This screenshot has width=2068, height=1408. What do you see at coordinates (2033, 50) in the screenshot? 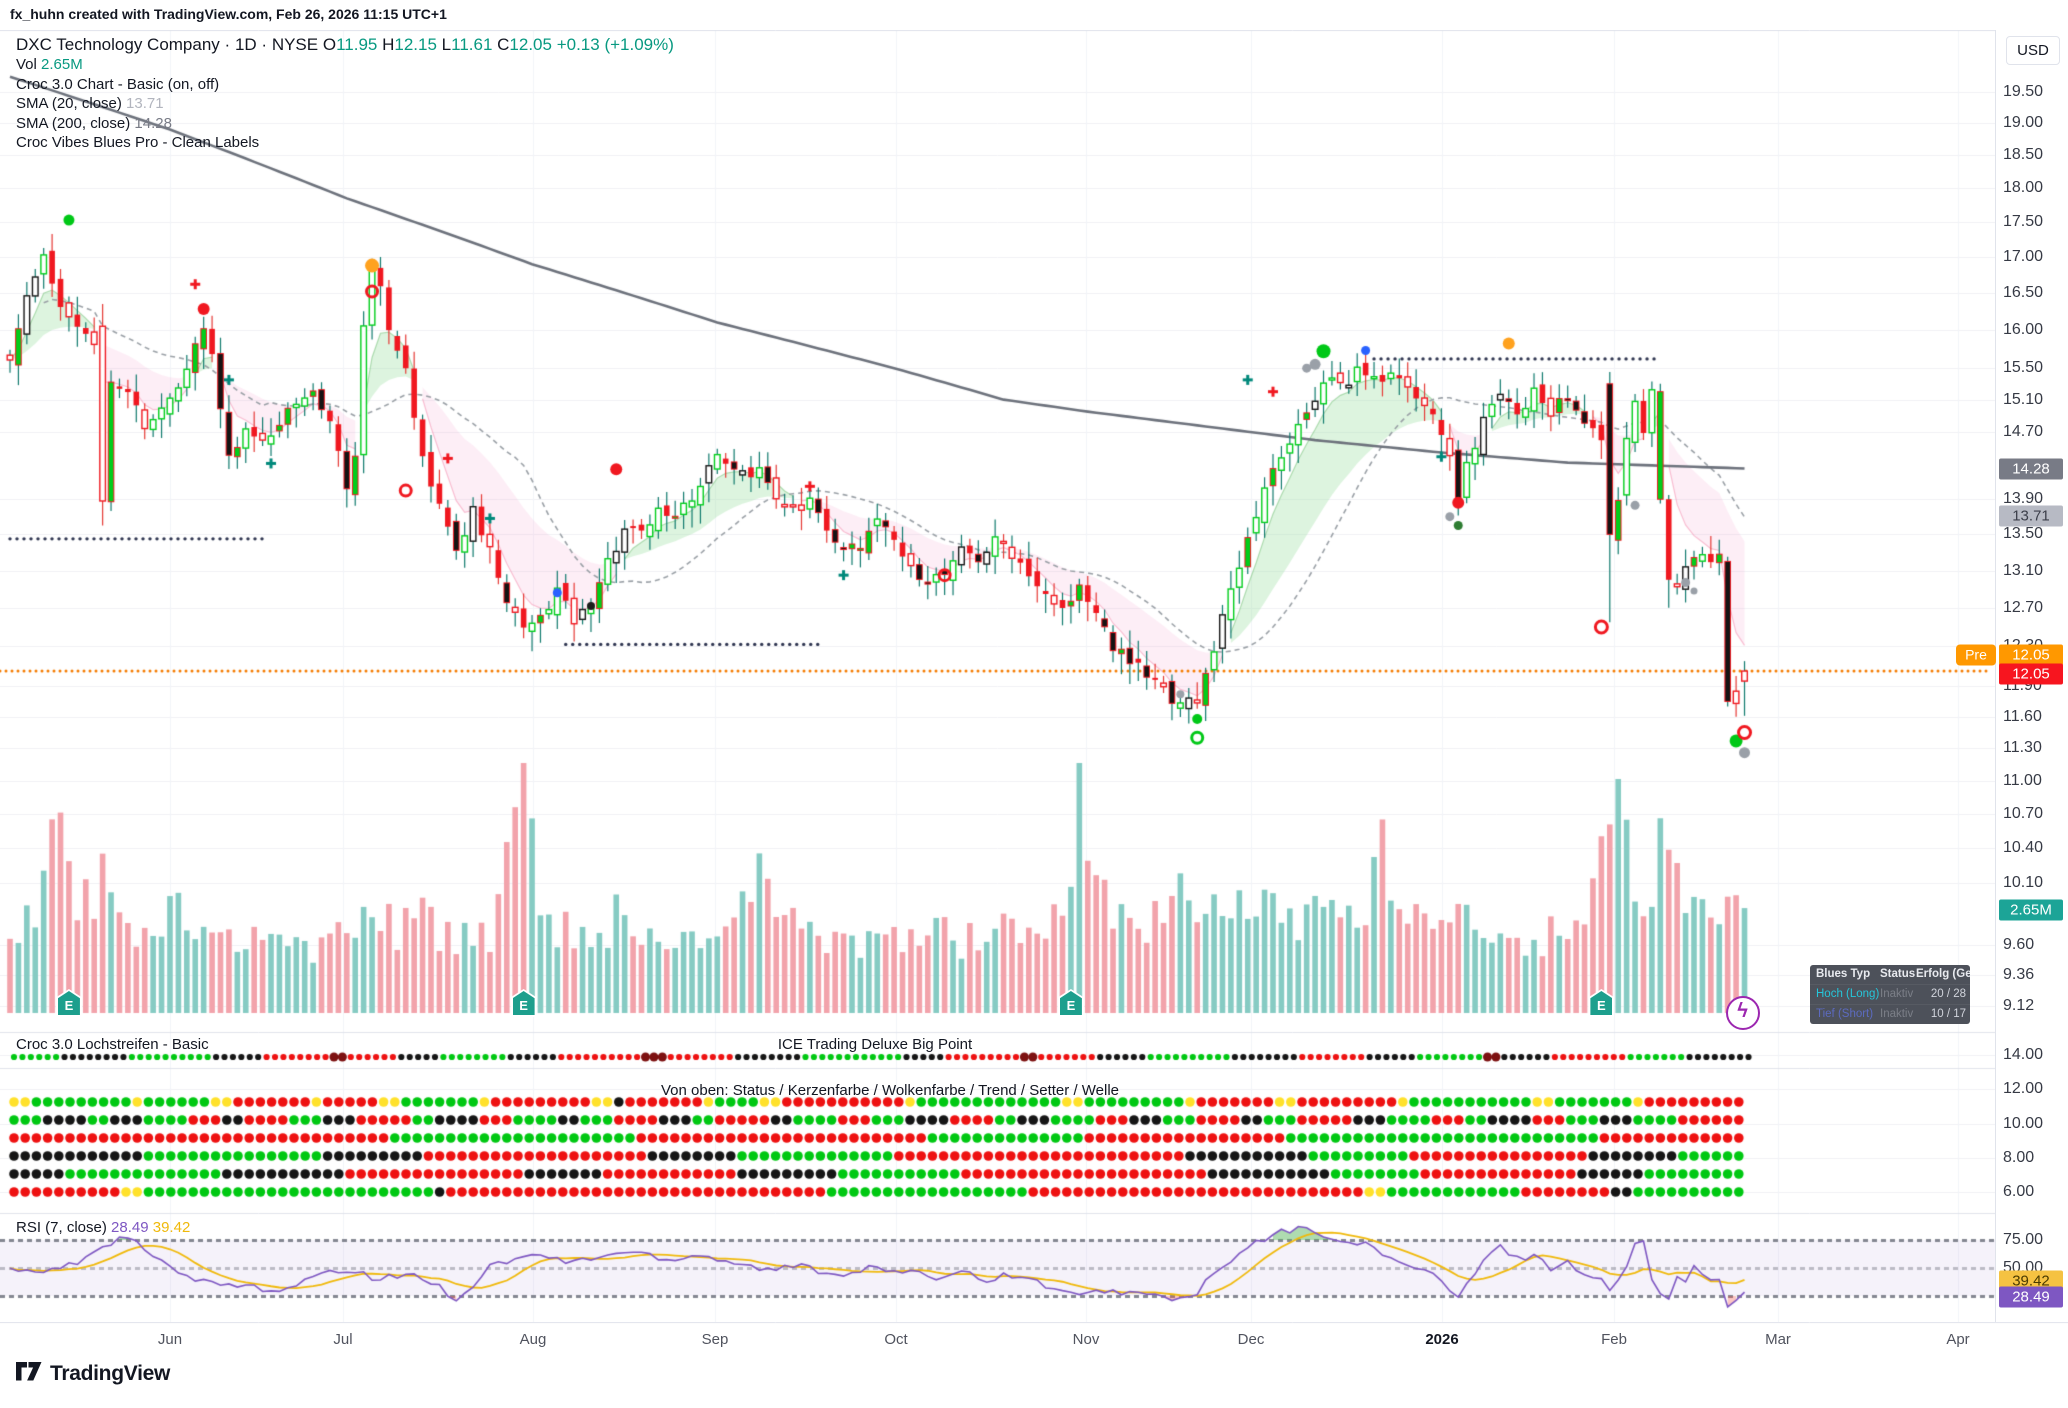
I see `currency-button: USD` at bounding box center [2033, 50].